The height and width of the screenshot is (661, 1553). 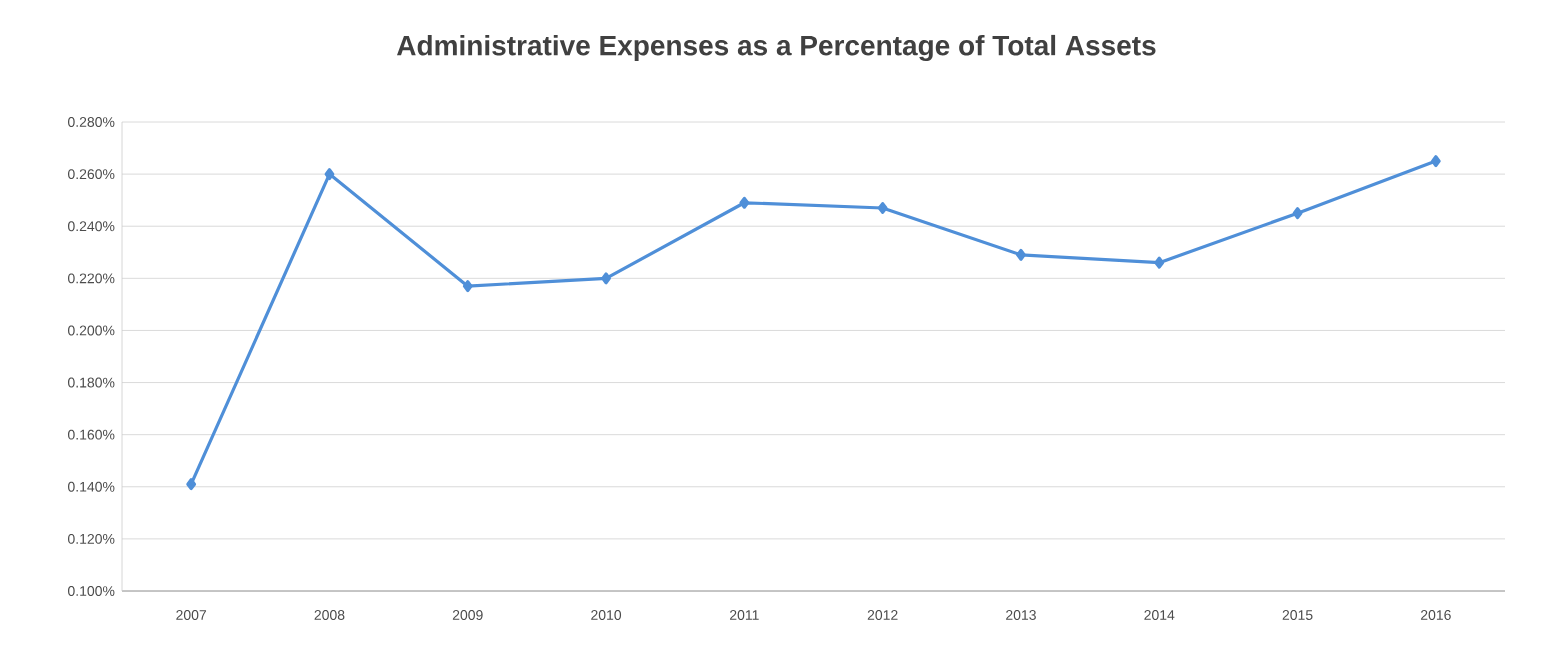 I want to click on x-tick-label: 2015, so click(x=1297, y=615).